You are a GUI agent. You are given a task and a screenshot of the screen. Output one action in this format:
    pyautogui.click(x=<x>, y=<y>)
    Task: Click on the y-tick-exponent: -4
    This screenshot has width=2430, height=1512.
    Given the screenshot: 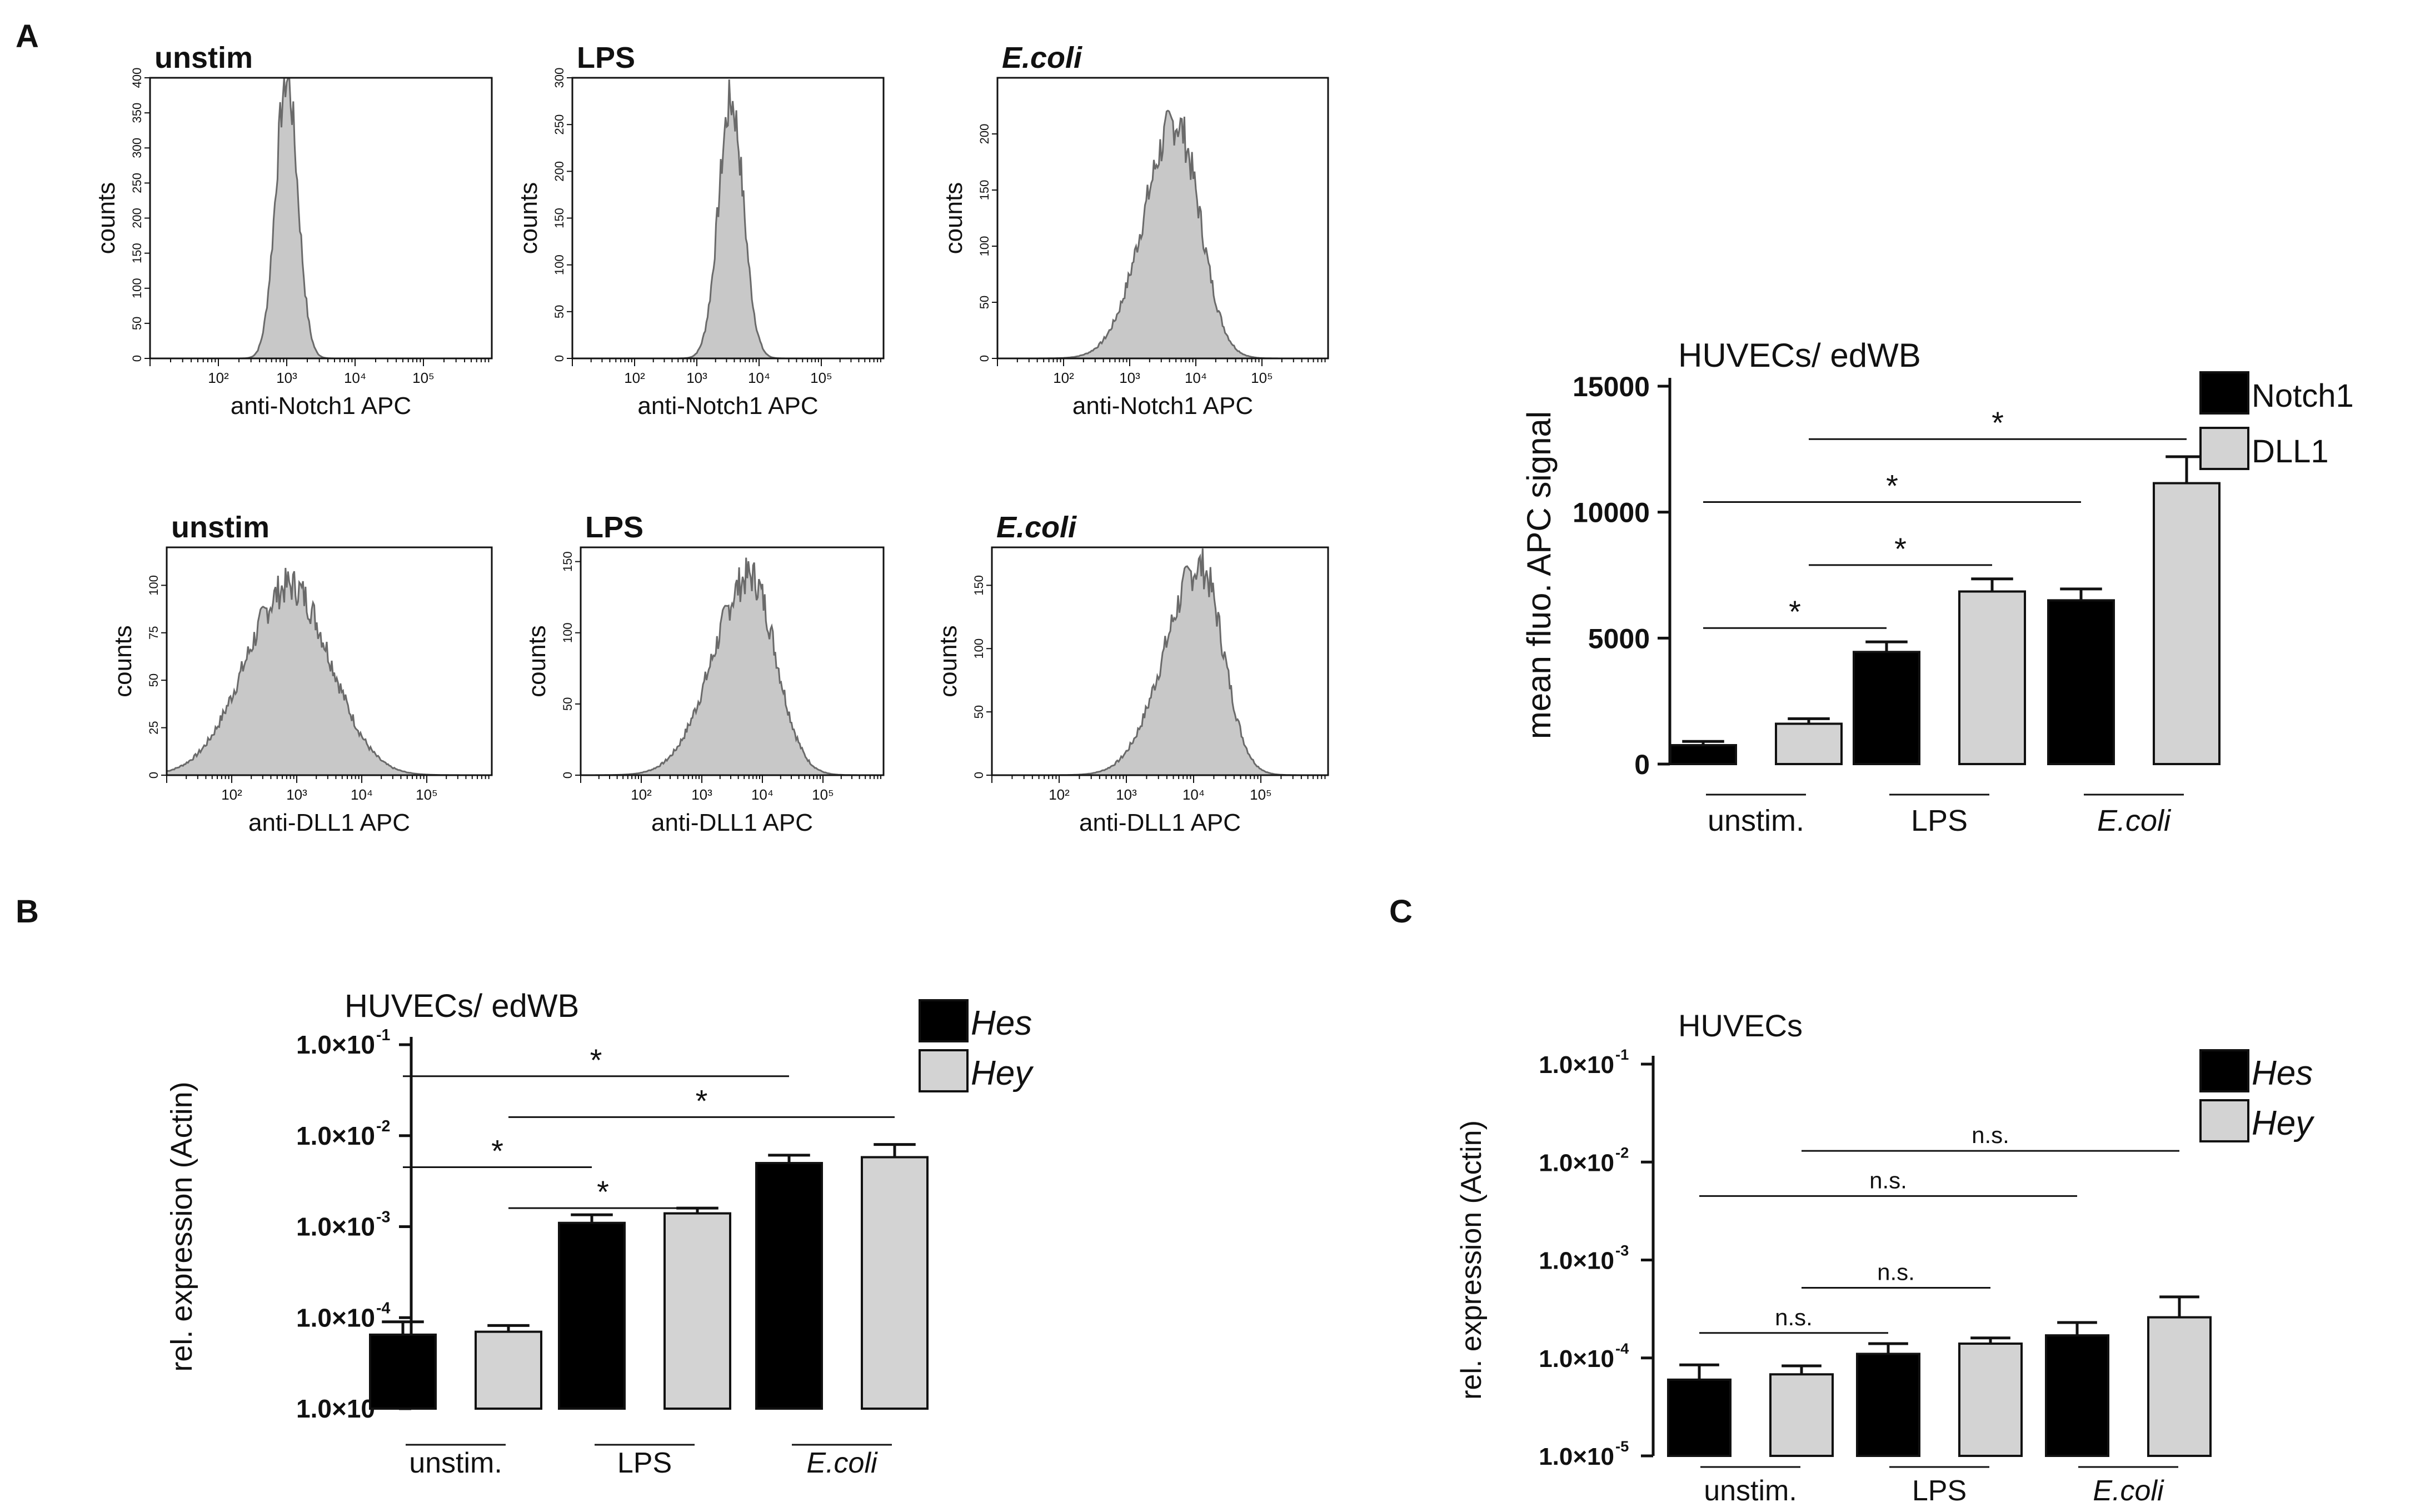 What is the action you would take?
    pyautogui.click(x=1622, y=1349)
    